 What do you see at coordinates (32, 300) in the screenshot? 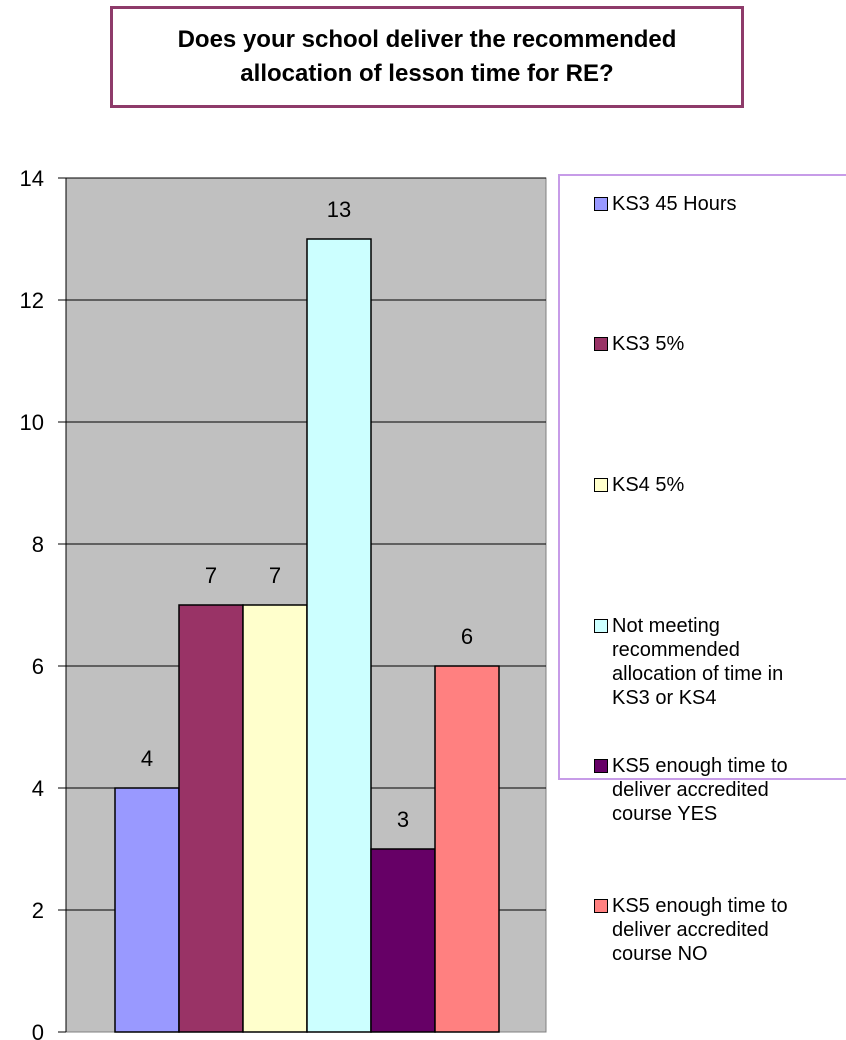
I see `y-tick-label: 12` at bounding box center [32, 300].